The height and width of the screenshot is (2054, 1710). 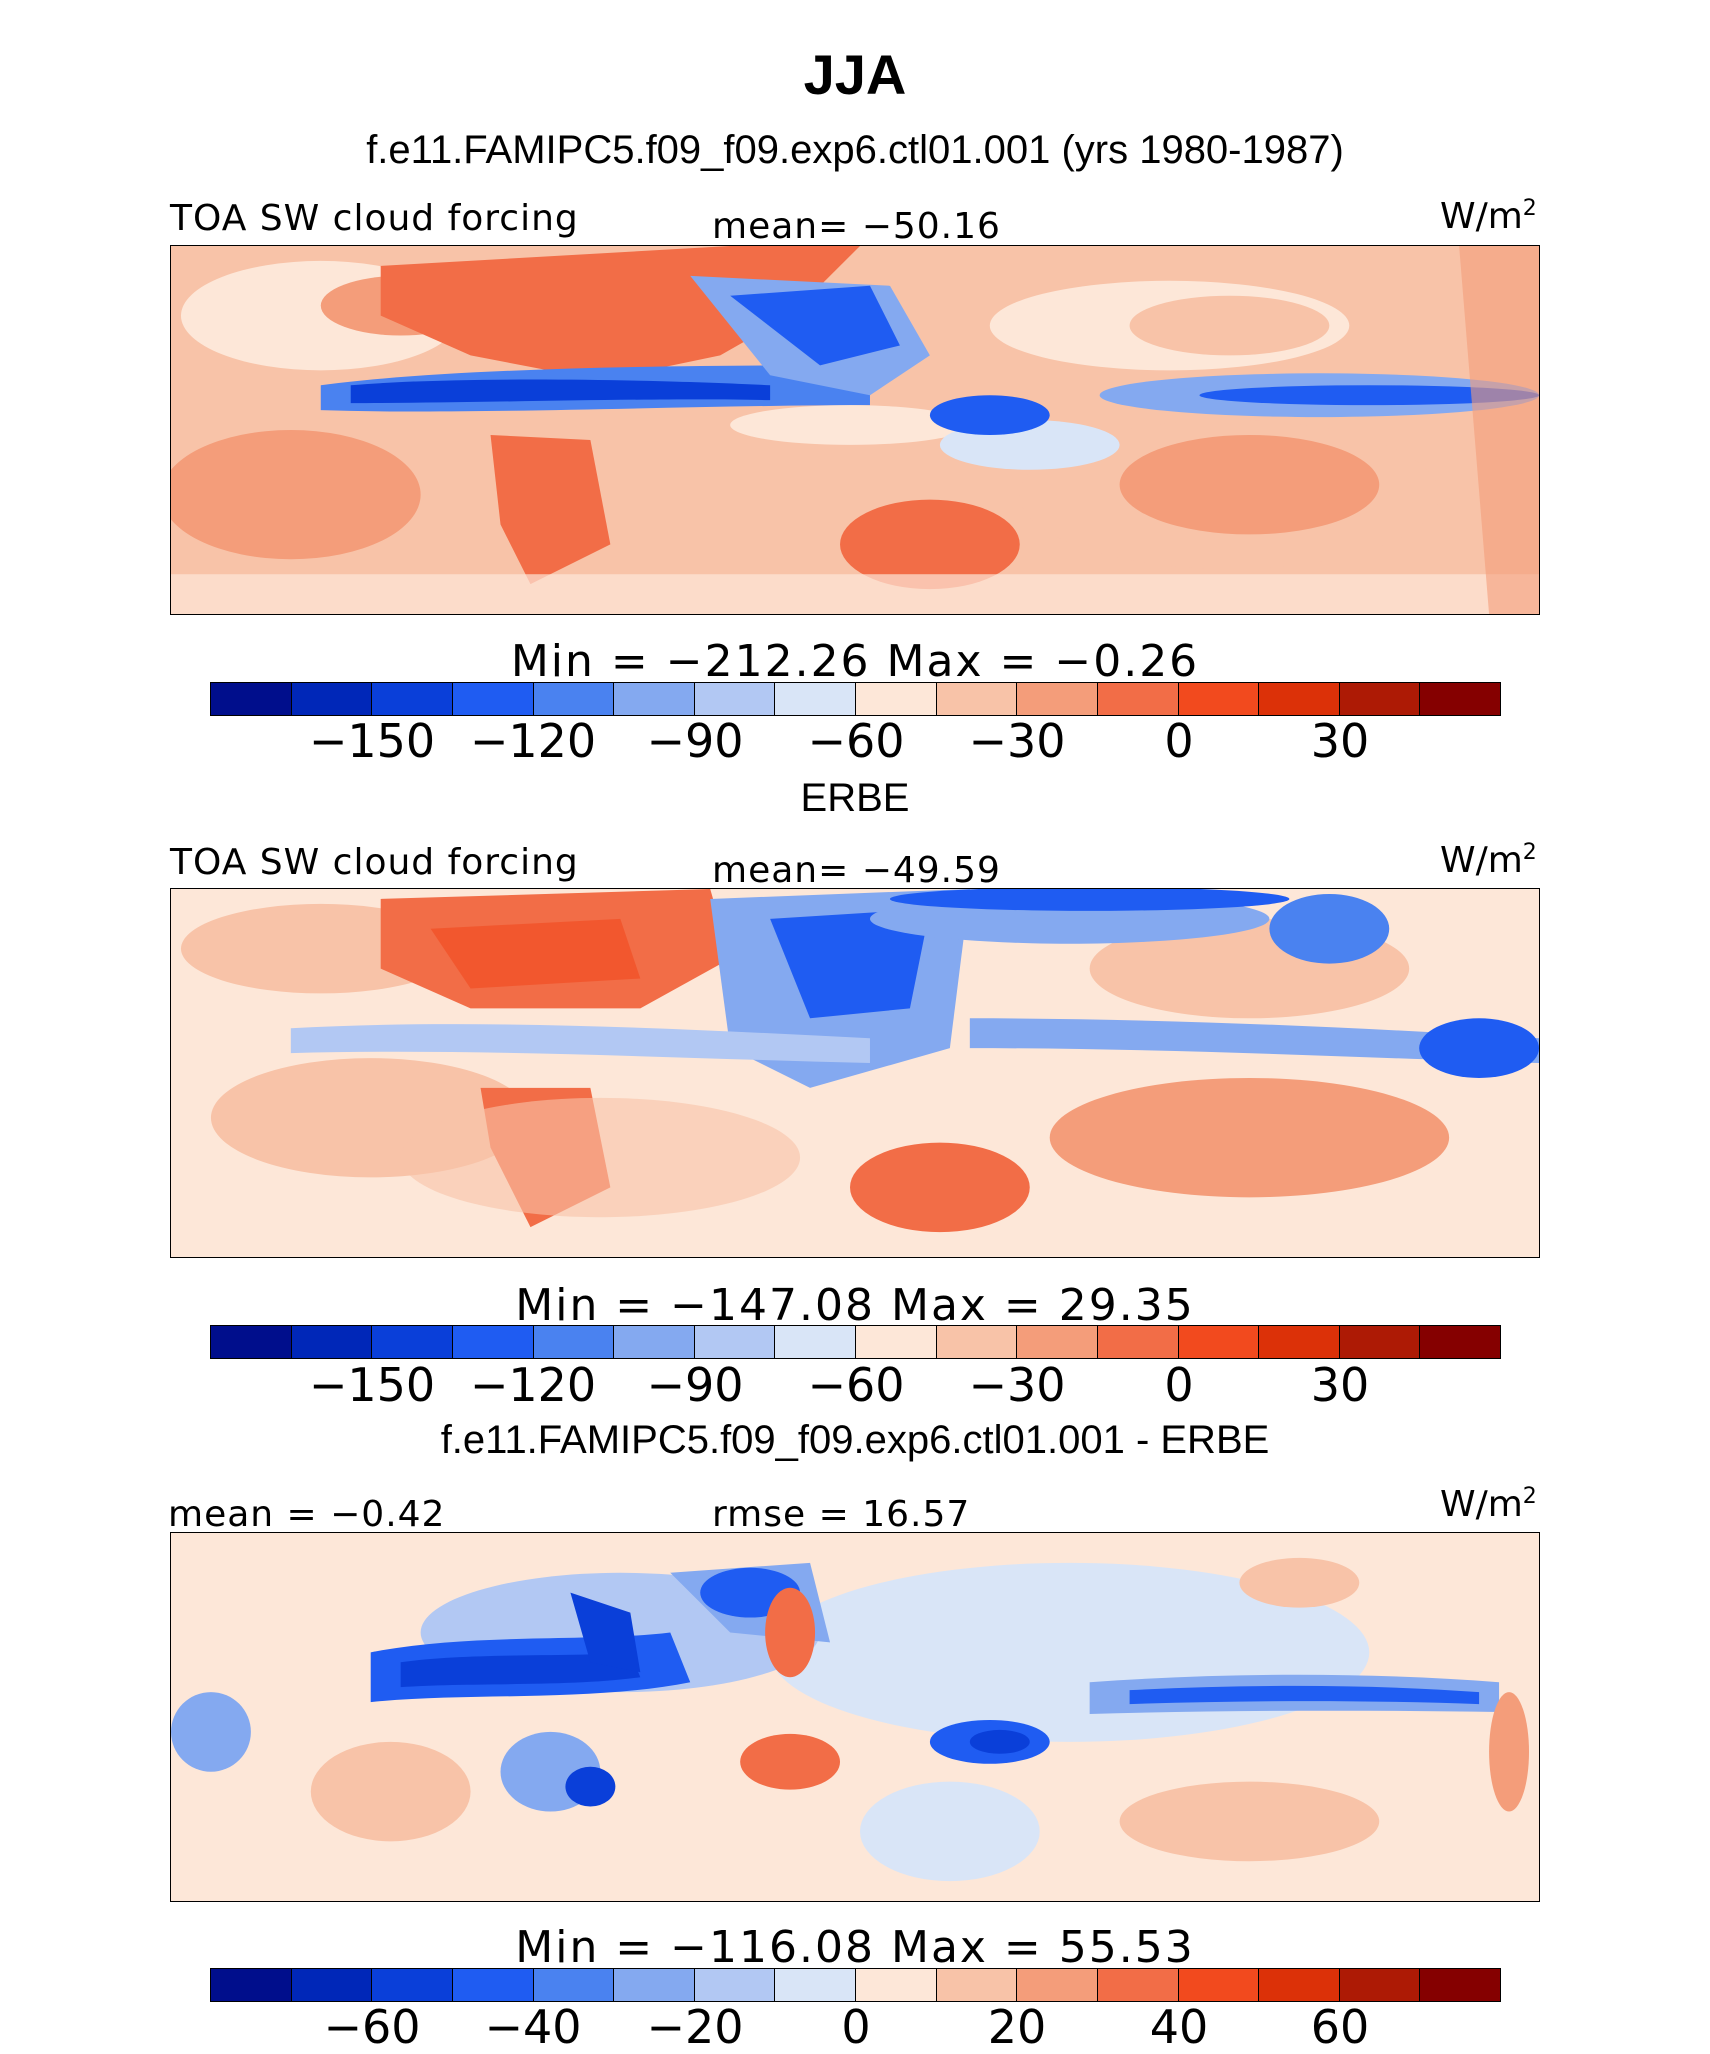 What do you see at coordinates (856, 1385) in the screenshot?
I see `panel2-tick: −60` at bounding box center [856, 1385].